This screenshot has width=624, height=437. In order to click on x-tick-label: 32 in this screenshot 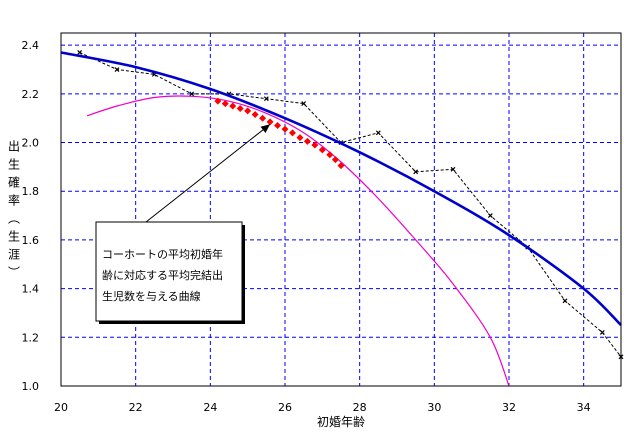, I will do `click(509, 407)`.